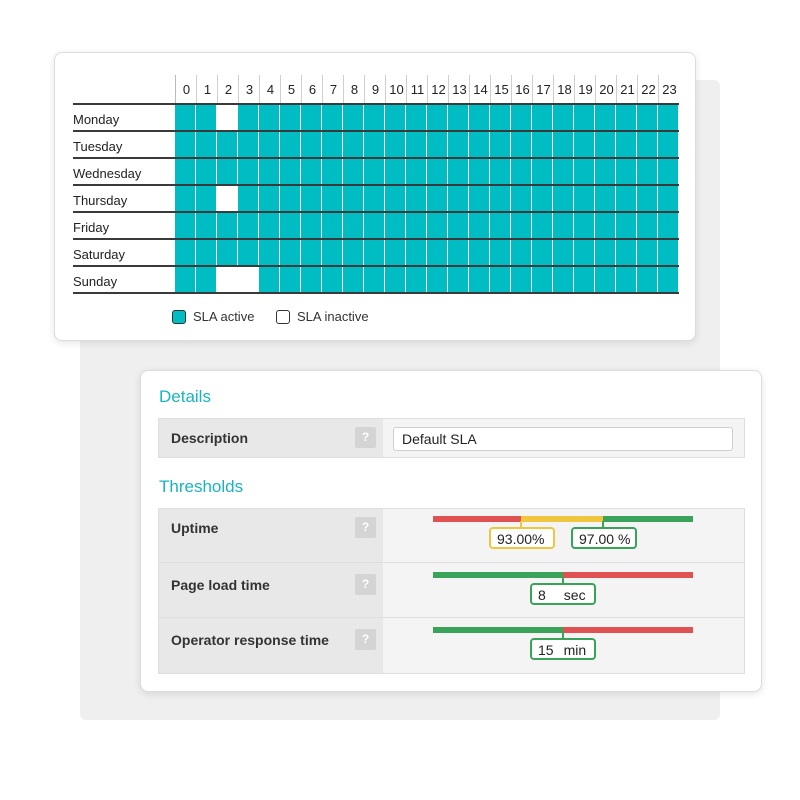 This screenshot has width=800, height=800. I want to click on description-help-icon: ?, so click(365, 437).